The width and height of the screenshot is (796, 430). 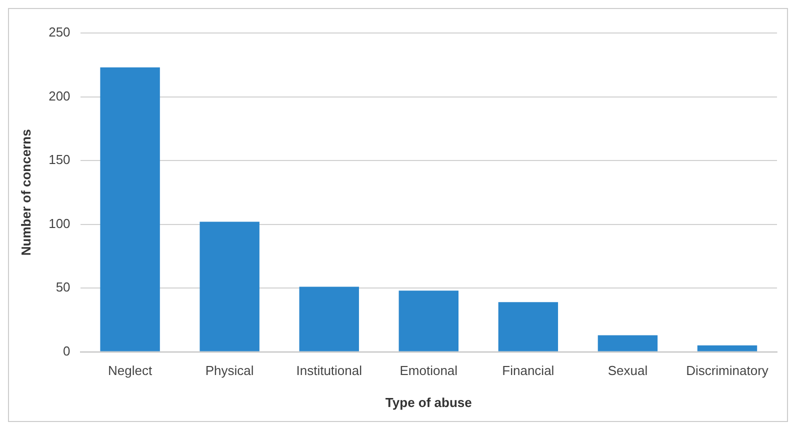 What do you see at coordinates (59, 96) in the screenshot?
I see `y-tick-label: 200` at bounding box center [59, 96].